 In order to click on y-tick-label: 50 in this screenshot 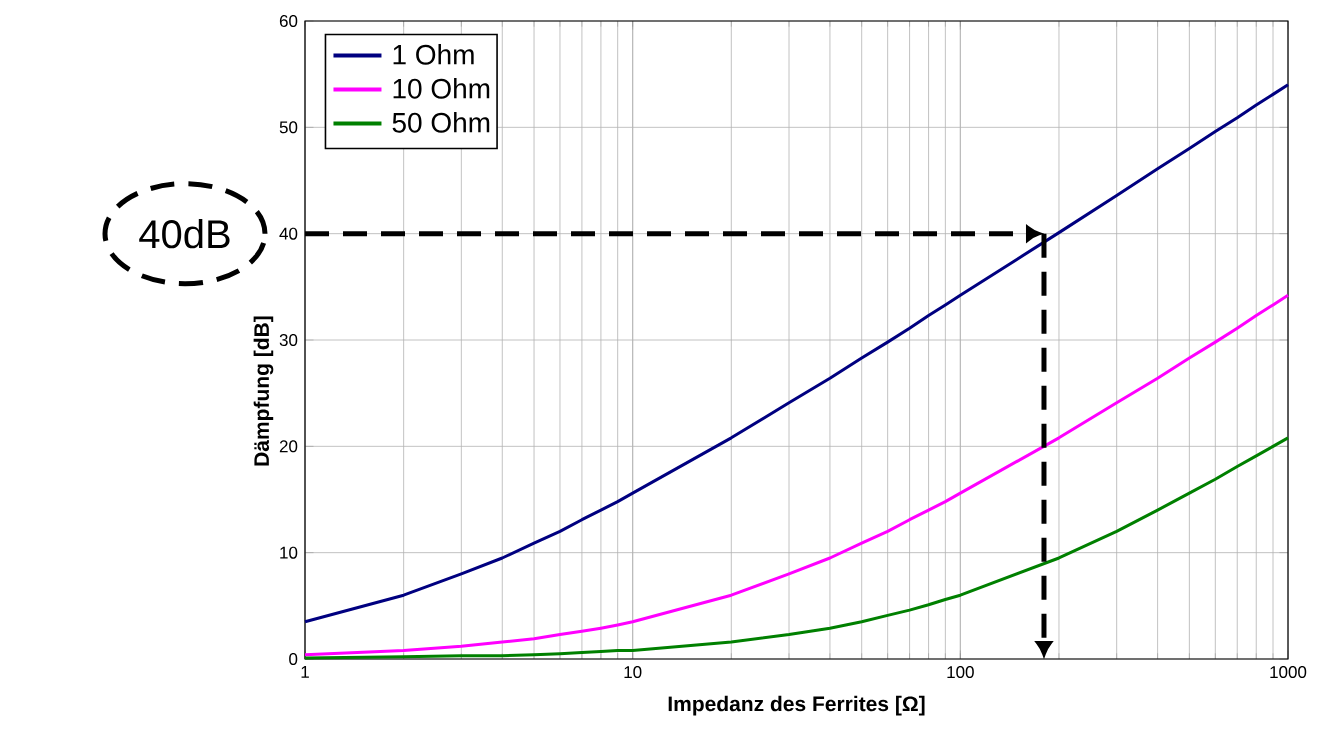, I will do `click(288, 127)`.